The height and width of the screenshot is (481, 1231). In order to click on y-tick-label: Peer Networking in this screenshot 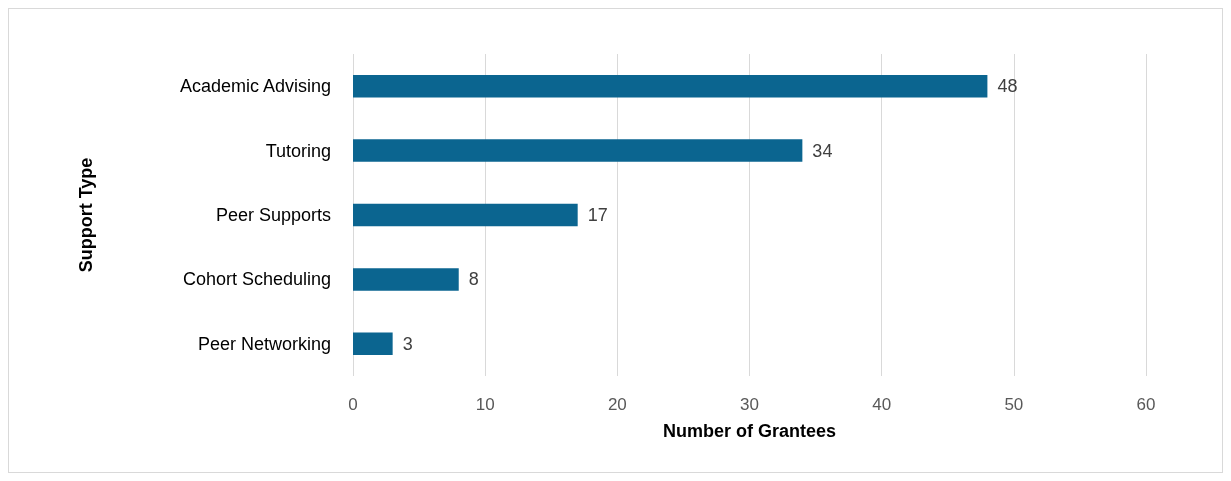, I will do `click(264, 343)`.